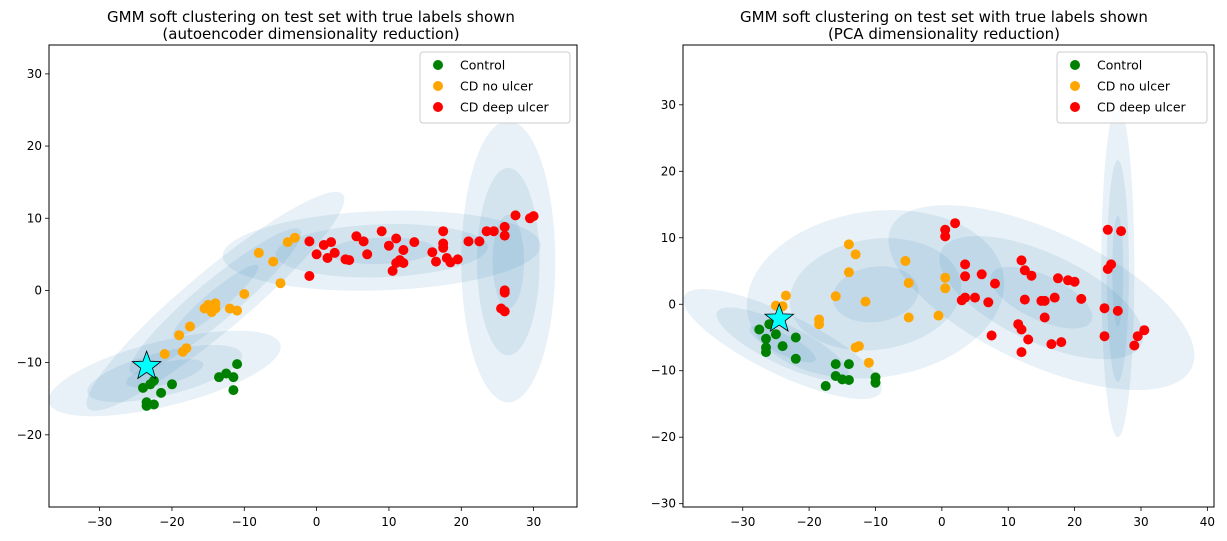  I want to click on chart-subtitle: (autoencoder dimensionality reduction), so click(310, 34).